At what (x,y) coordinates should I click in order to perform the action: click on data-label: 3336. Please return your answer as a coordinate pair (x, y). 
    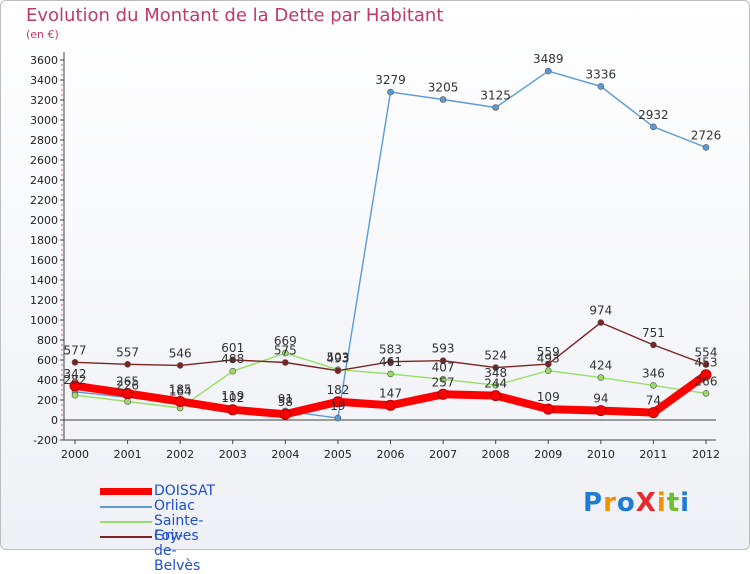
    Looking at the image, I should click on (601, 74).